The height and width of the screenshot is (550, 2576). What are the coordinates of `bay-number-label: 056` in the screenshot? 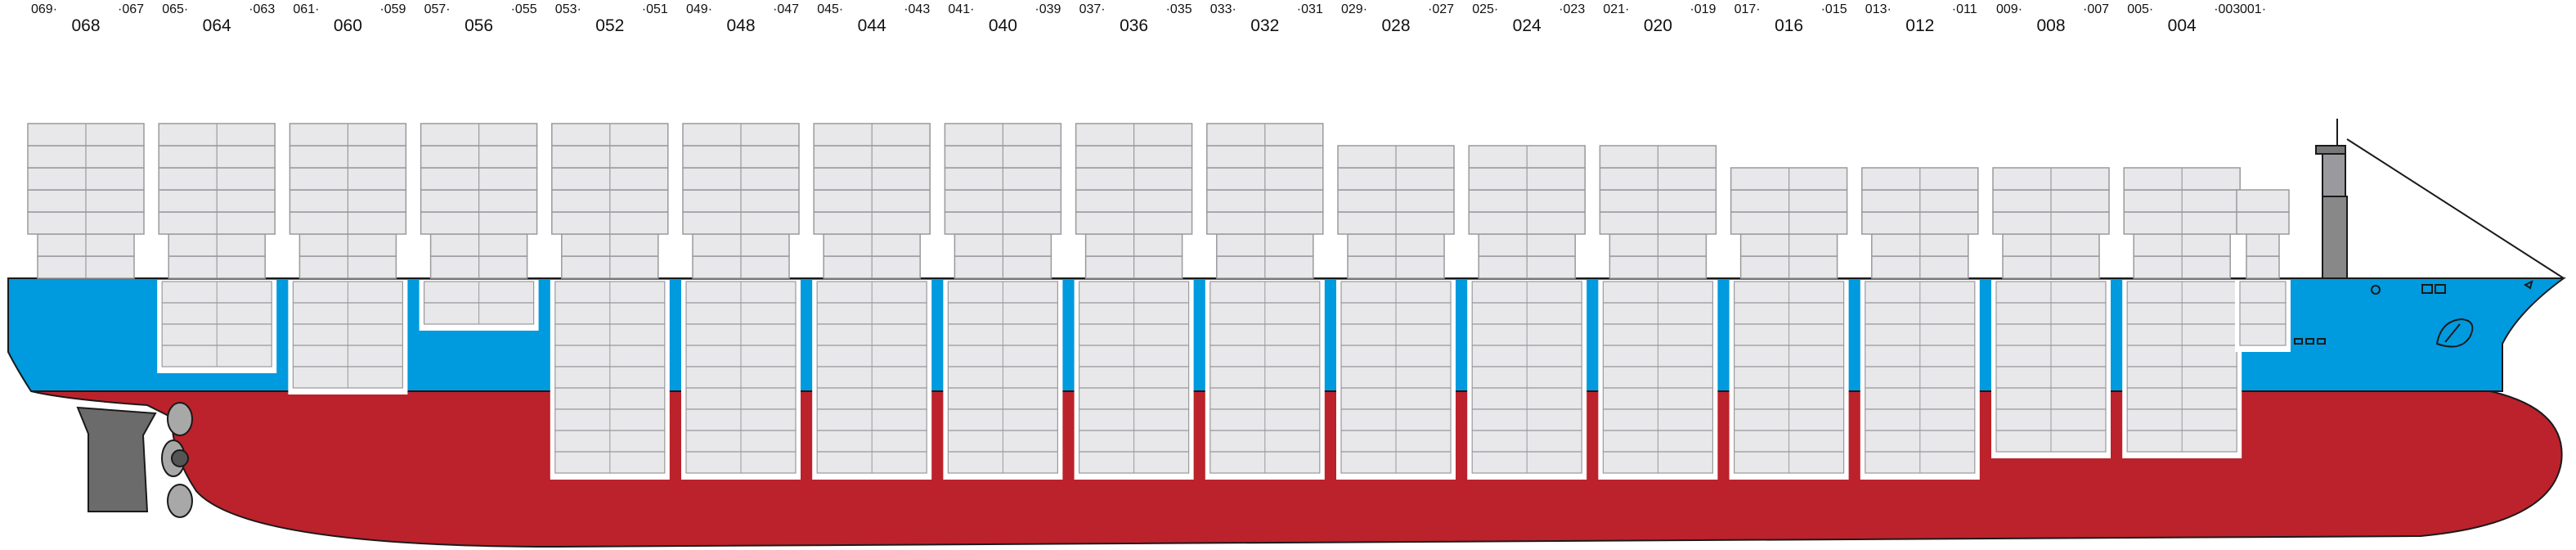 It's located at (479, 26).